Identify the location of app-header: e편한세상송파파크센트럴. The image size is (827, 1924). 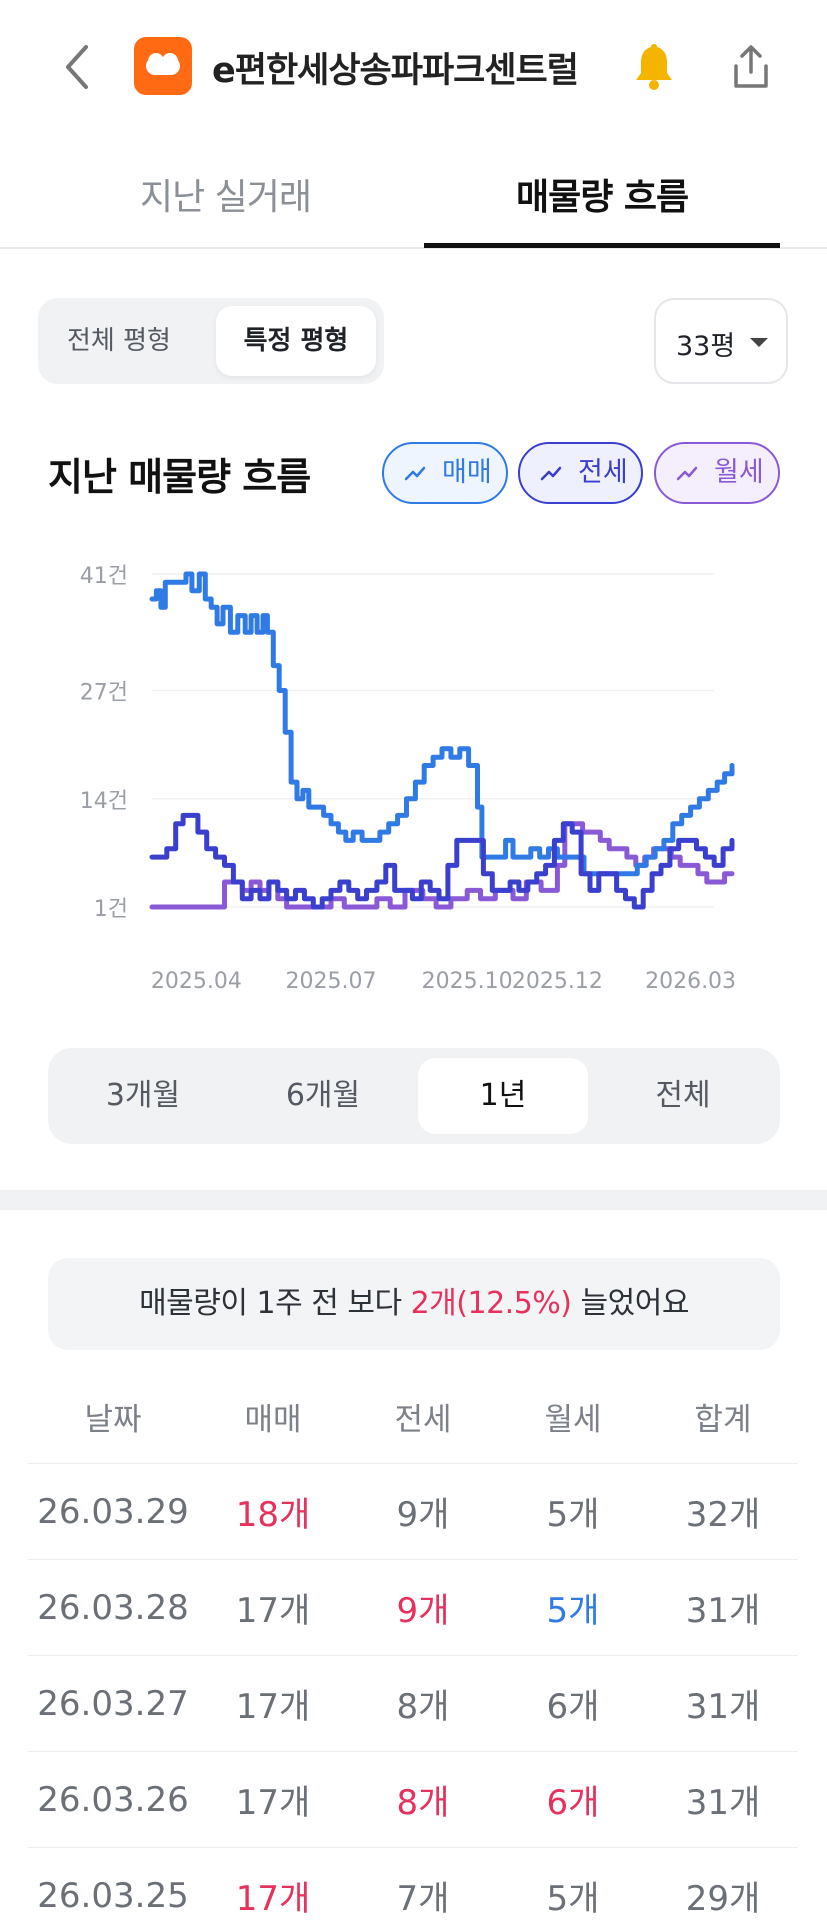
(413, 65).